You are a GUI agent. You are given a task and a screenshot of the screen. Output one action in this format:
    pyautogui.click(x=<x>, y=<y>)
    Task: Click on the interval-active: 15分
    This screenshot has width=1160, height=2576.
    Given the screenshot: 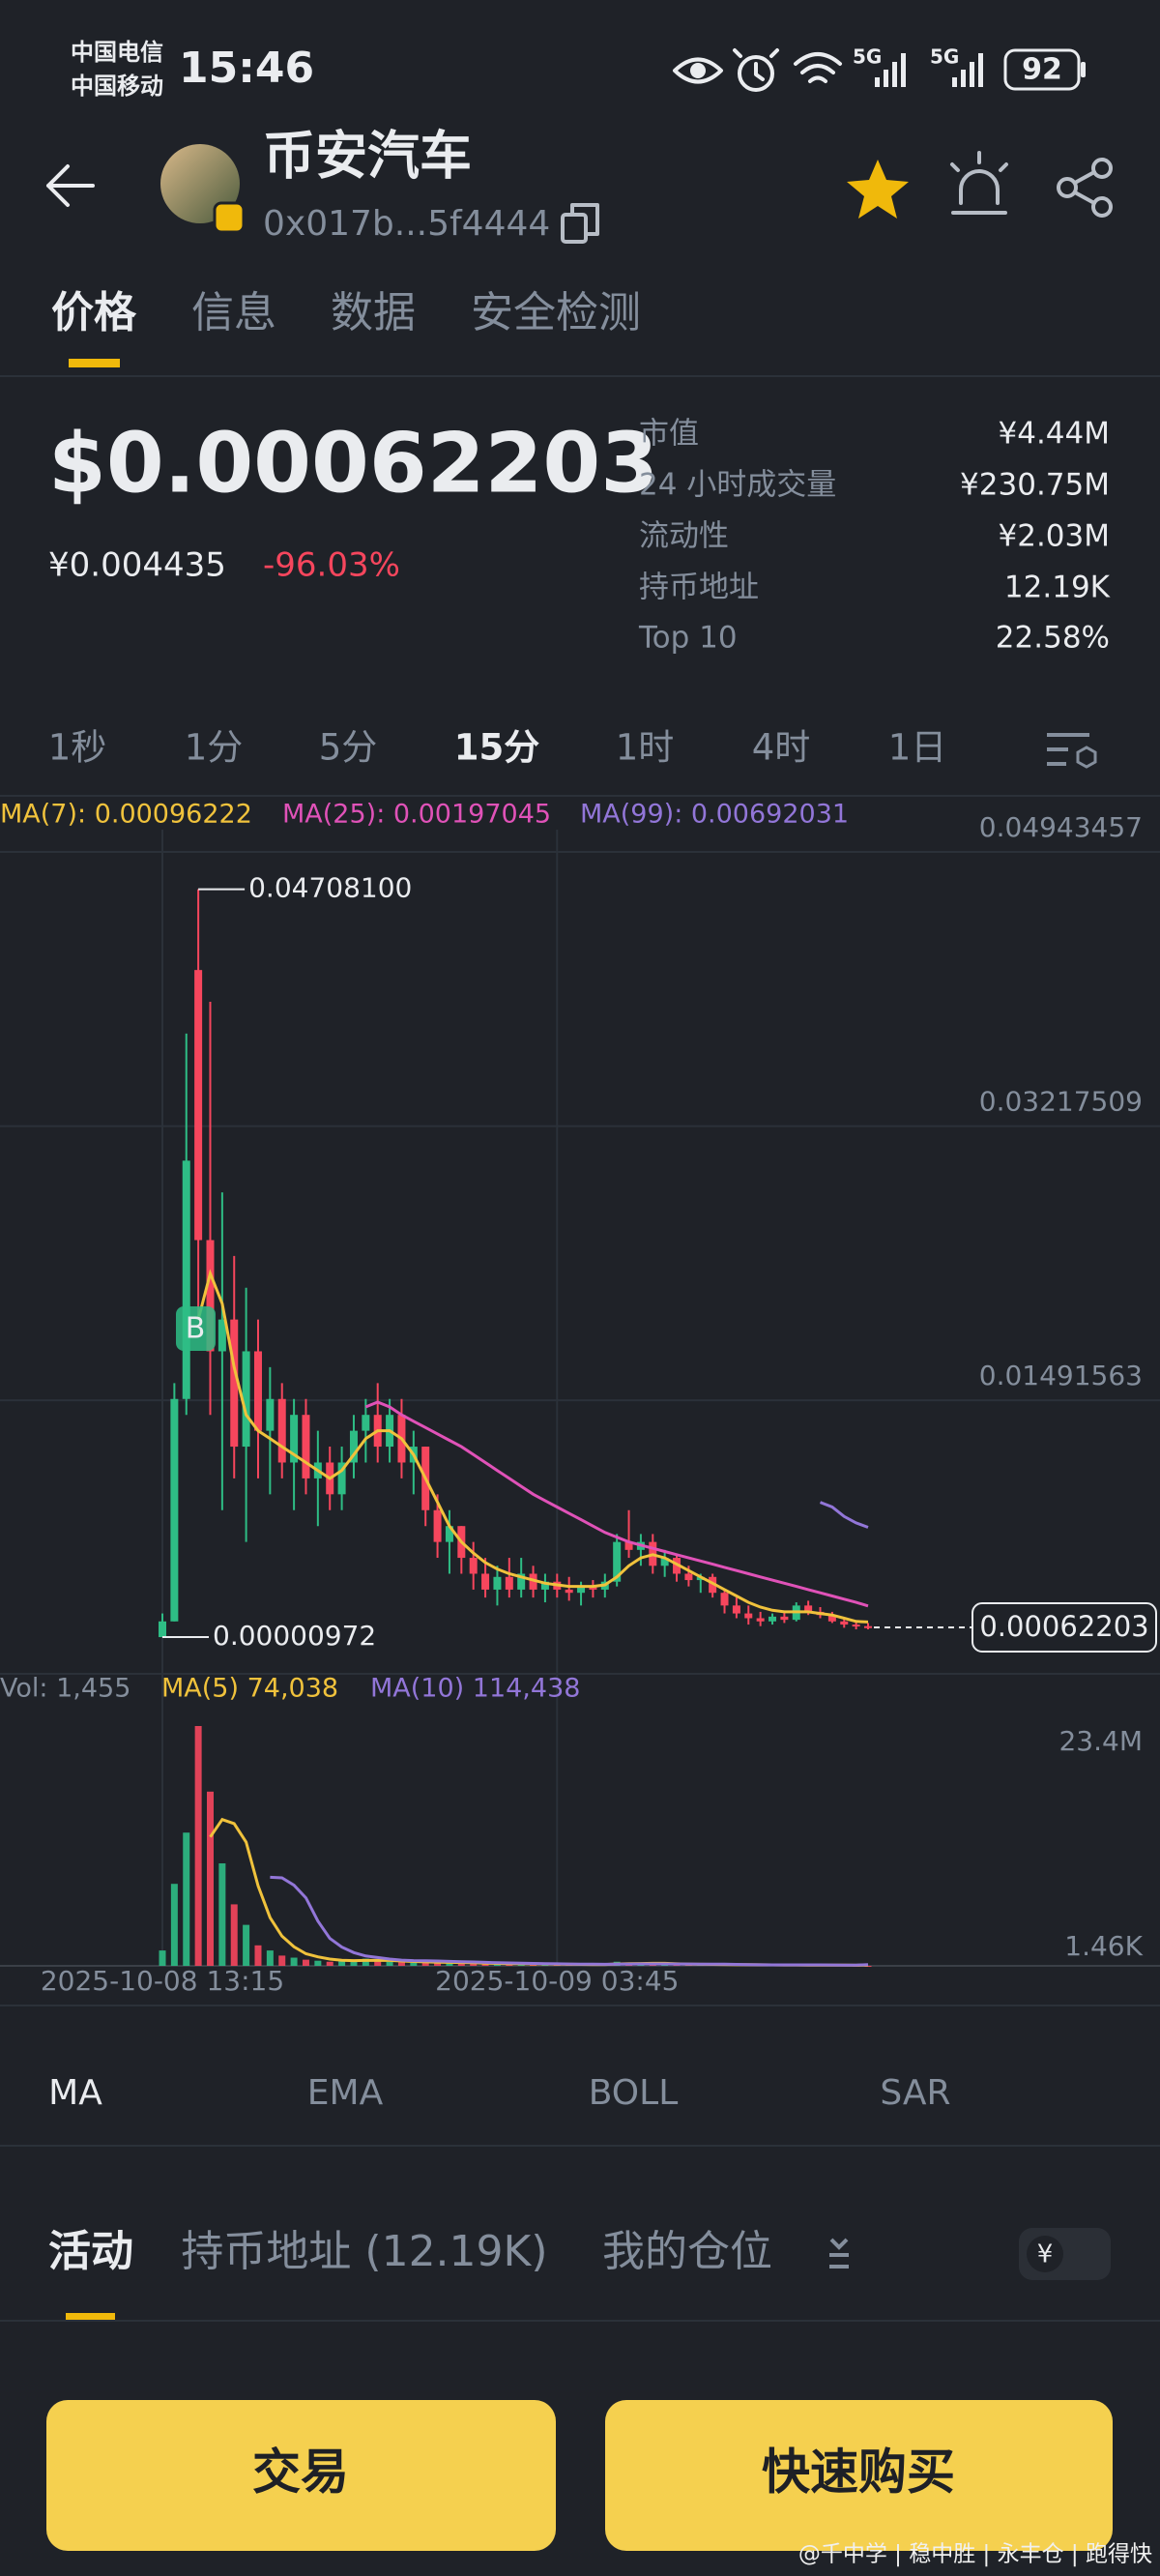 What is the action you would take?
    pyautogui.click(x=497, y=748)
    